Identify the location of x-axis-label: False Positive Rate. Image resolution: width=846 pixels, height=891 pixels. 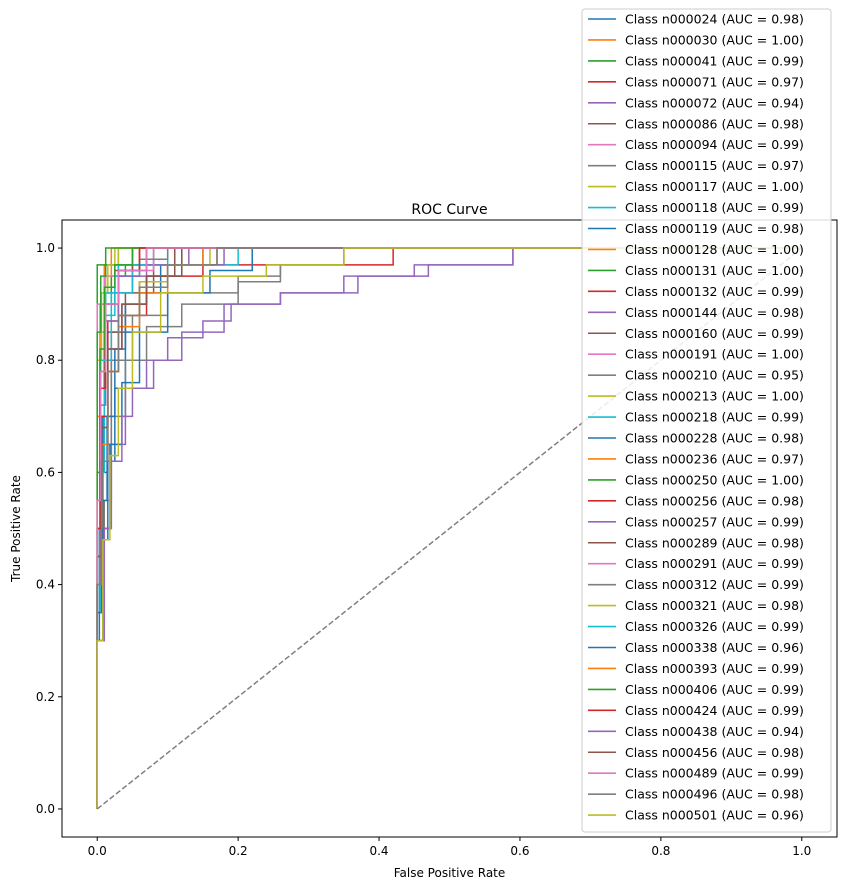
(450, 873).